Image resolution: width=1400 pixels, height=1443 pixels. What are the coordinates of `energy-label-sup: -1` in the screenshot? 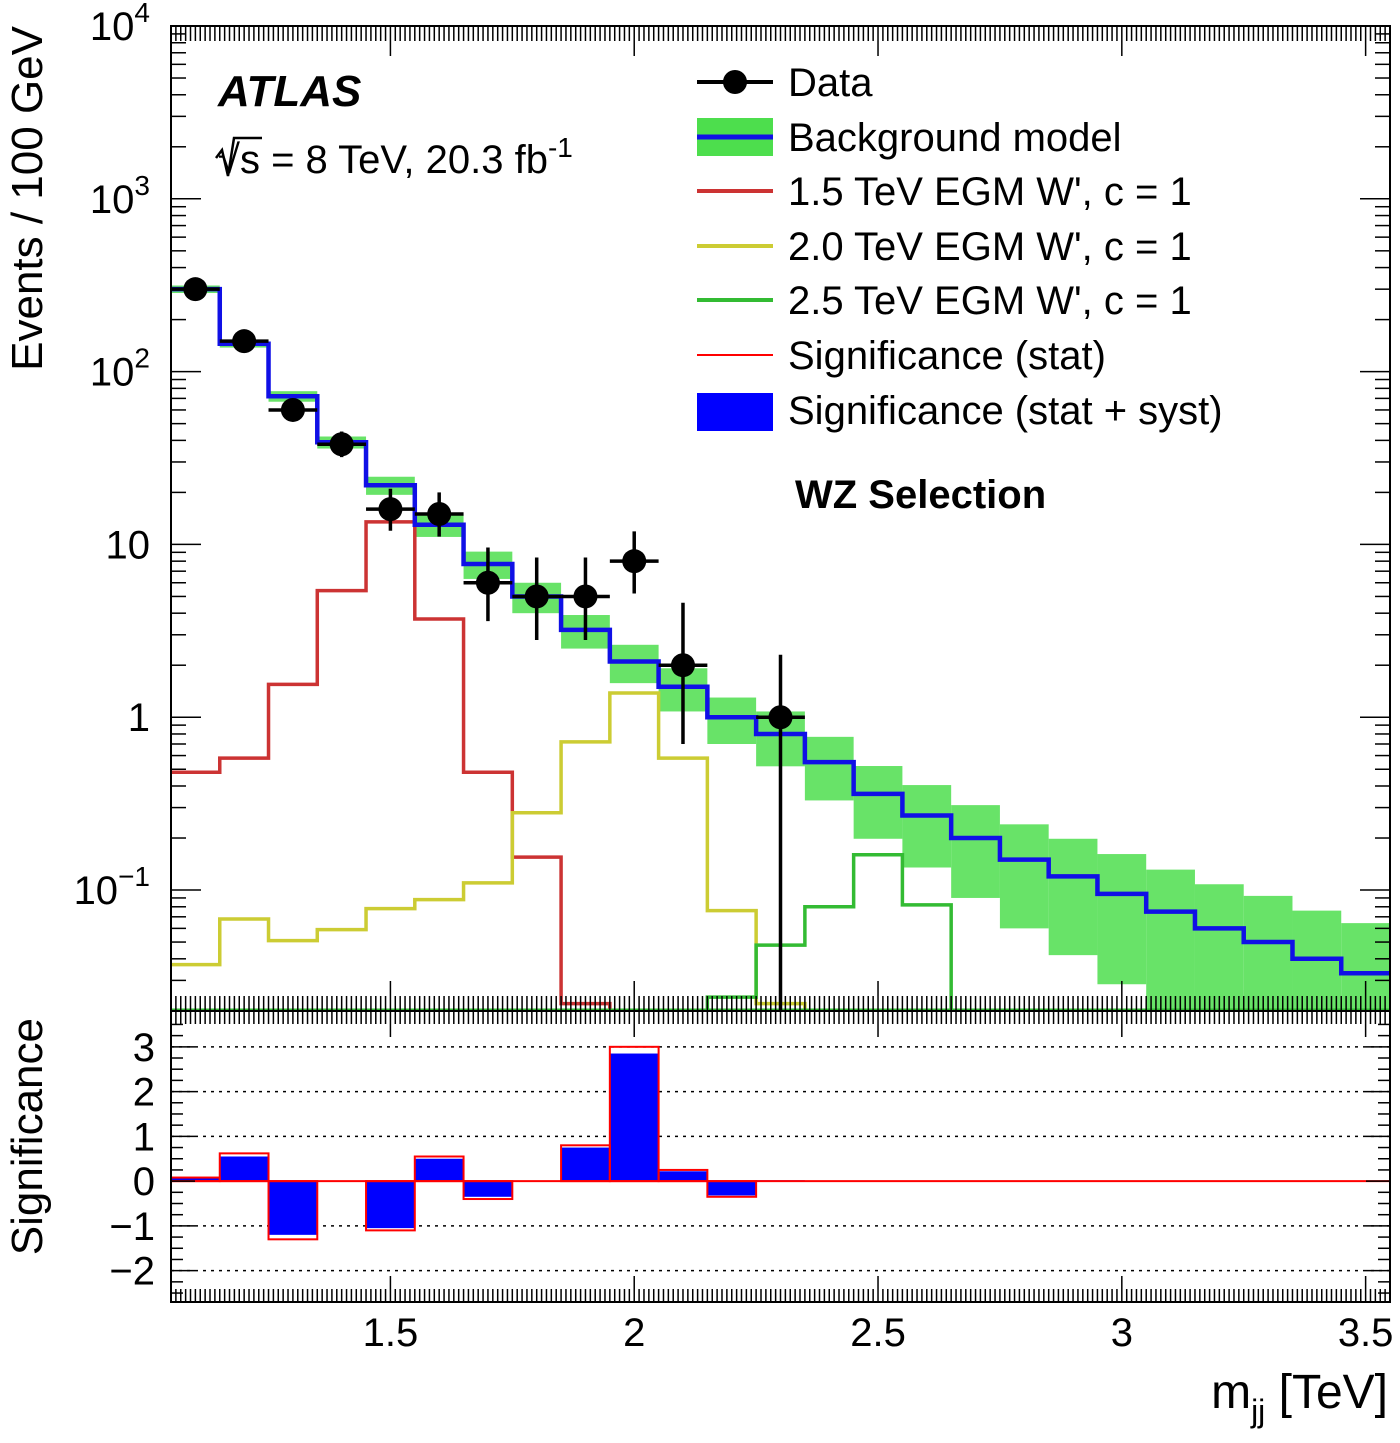 It's located at (560, 147).